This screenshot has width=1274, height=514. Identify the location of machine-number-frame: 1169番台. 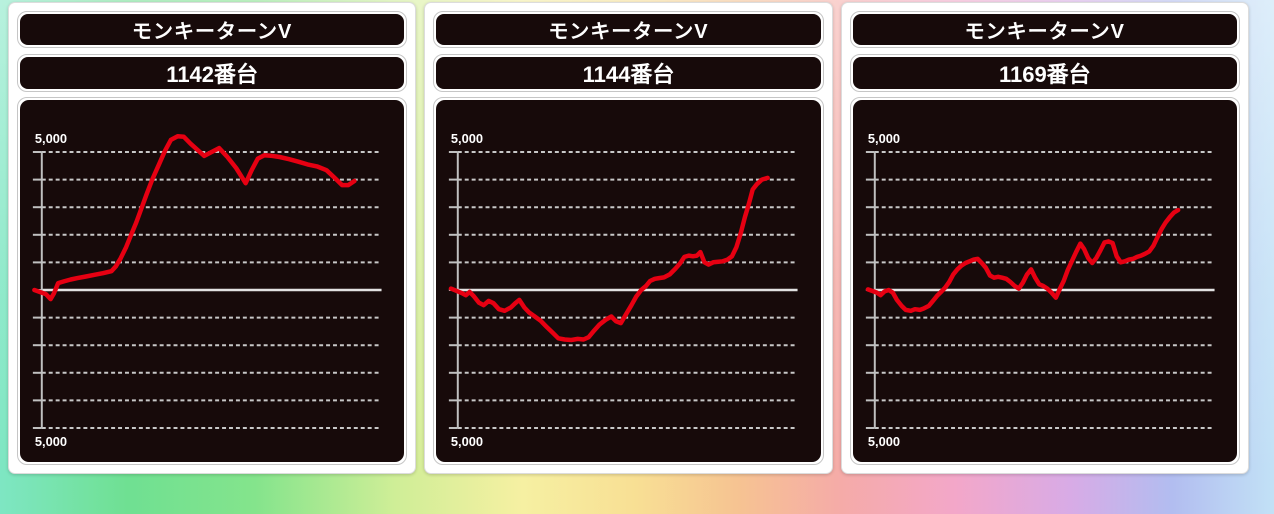
(1044, 73).